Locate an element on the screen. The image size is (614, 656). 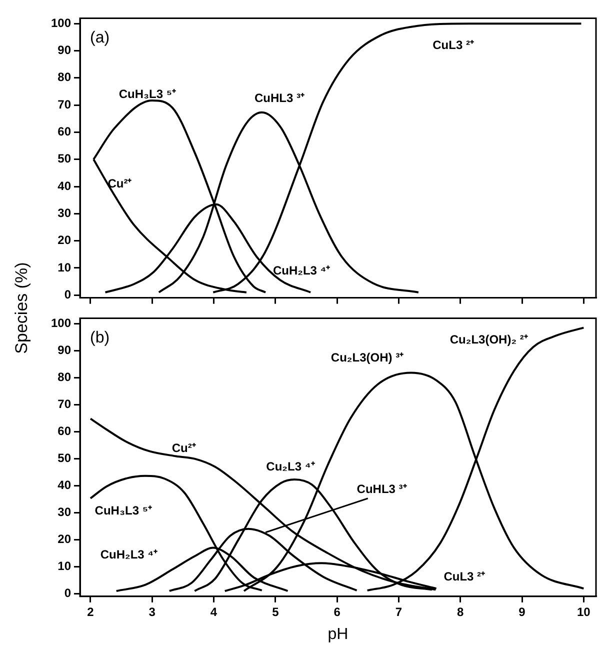
x-tick-label: 9 is located at coordinates (522, 611).